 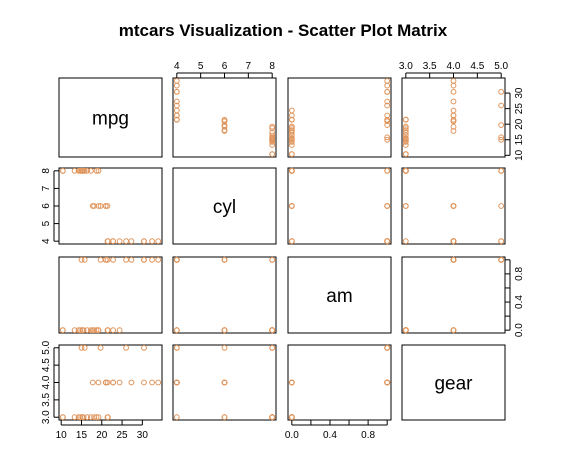 What do you see at coordinates (519, 330) in the screenshot?
I see `tick-label: 0.0` at bounding box center [519, 330].